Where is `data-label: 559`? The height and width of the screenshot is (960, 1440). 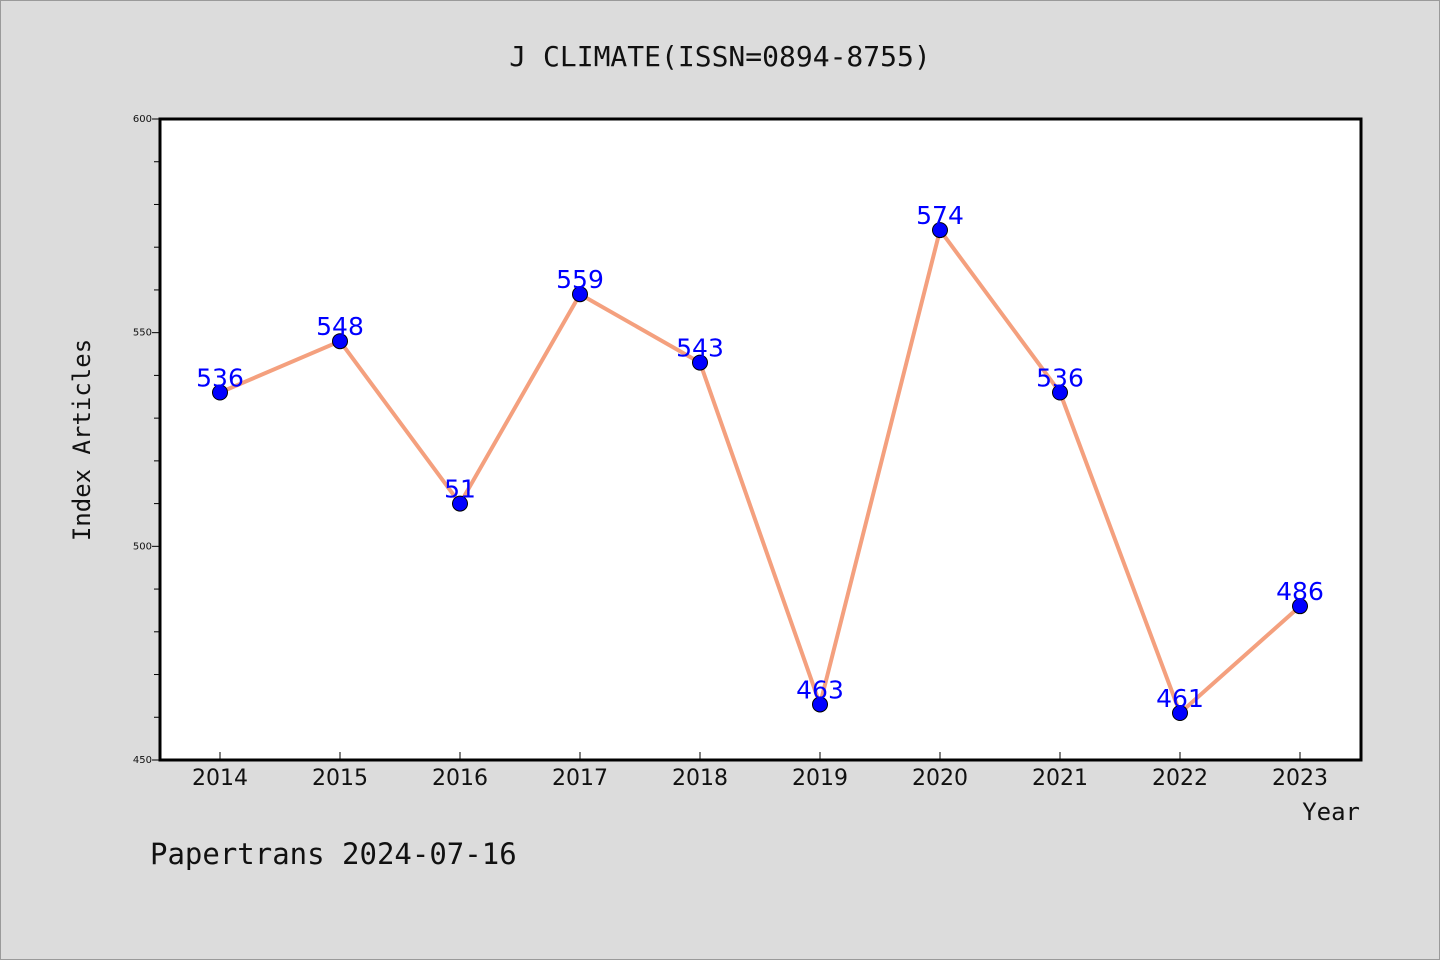
data-label: 559 is located at coordinates (580, 279).